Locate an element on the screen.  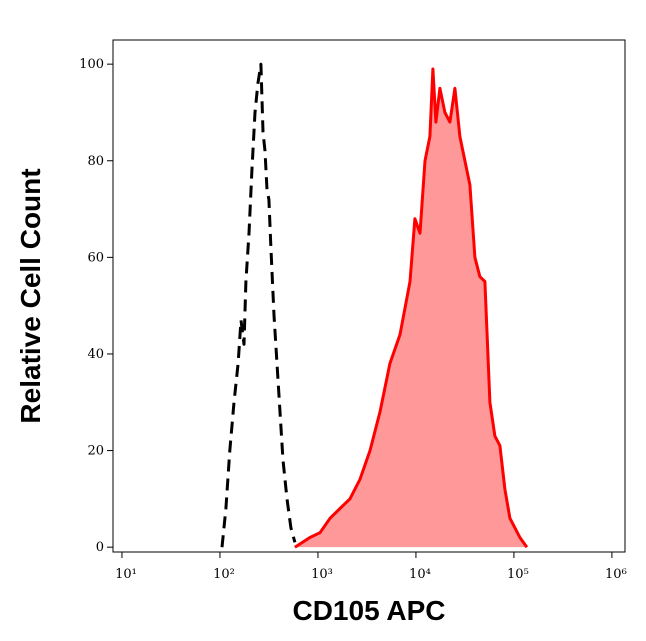
x-tick-label: 10⁴ is located at coordinates (420, 574).